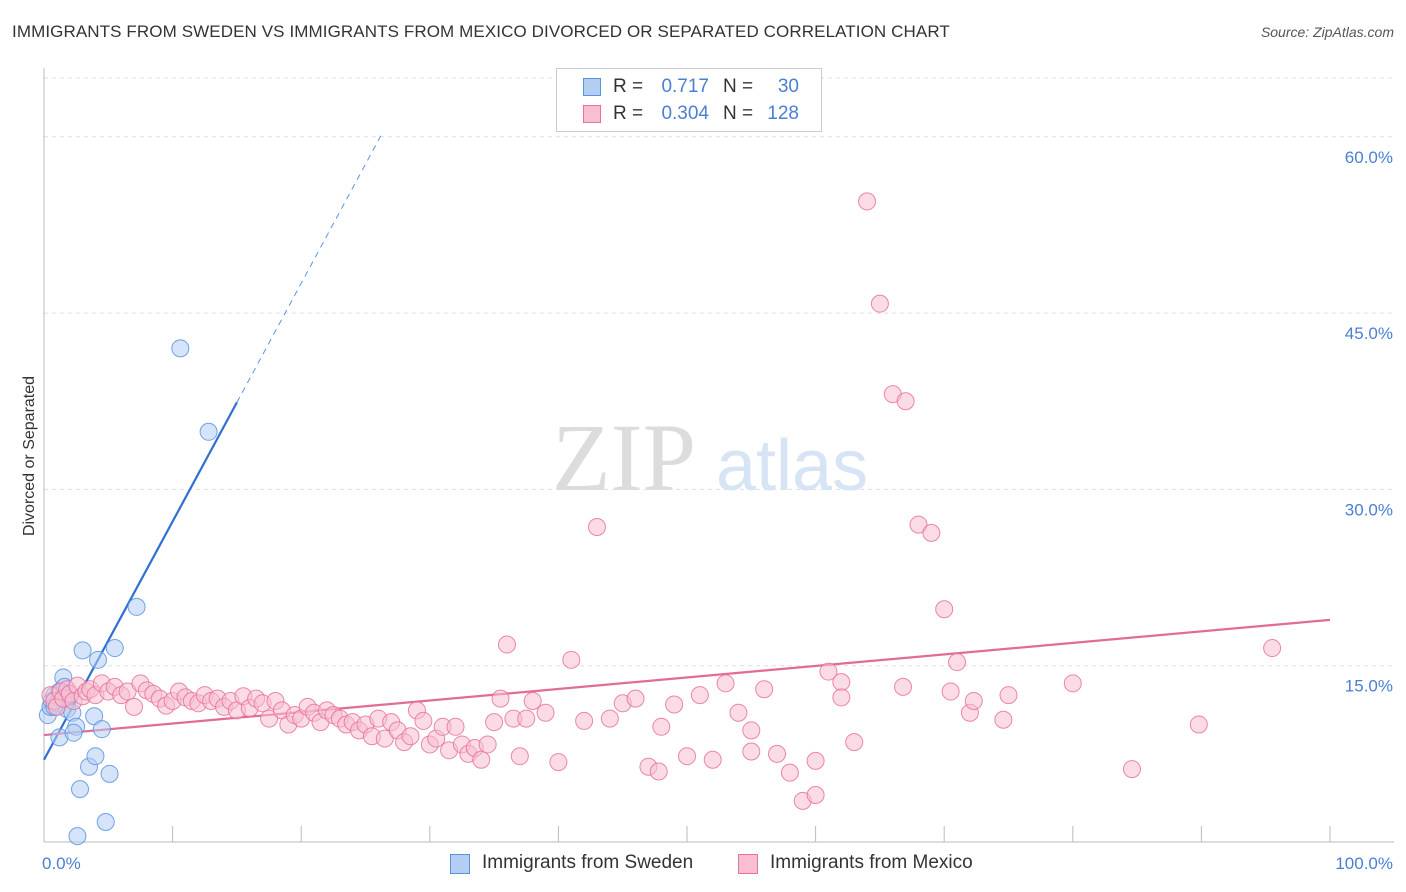  I want to click on y-tick-label: 45.0%, so click(1369, 333).